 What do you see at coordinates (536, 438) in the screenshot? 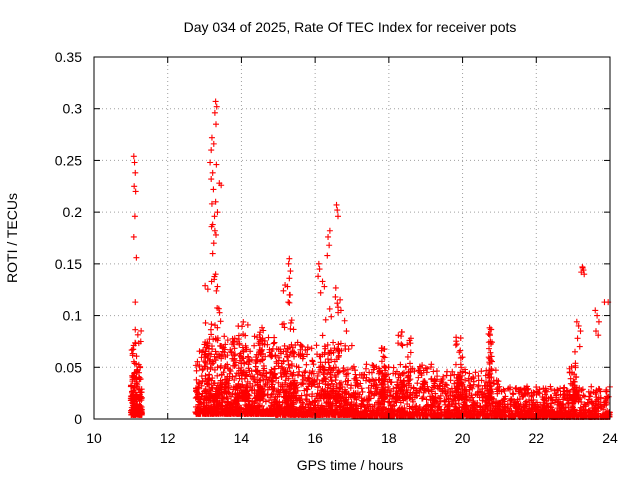
I see `x-tick-label: 22` at bounding box center [536, 438].